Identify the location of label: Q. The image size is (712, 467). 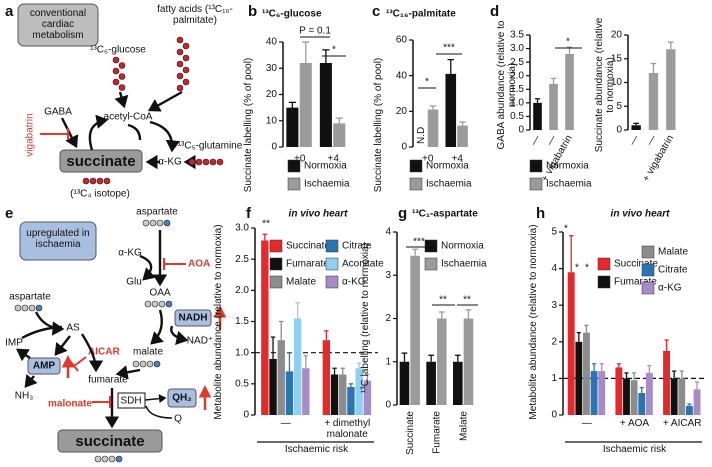
(178, 419).